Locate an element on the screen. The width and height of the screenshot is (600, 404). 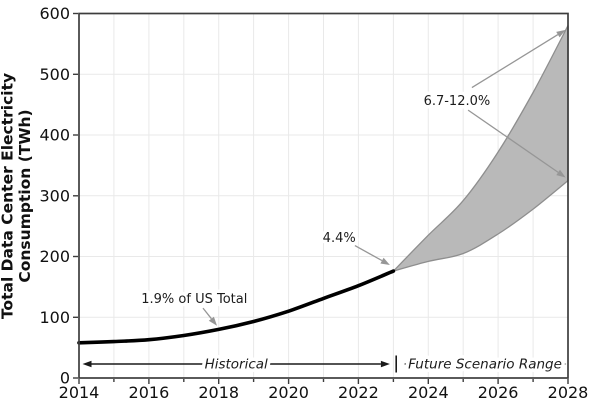
y-axis-label-line: Total Data Center Electricity is located at coordinates (8, 196).